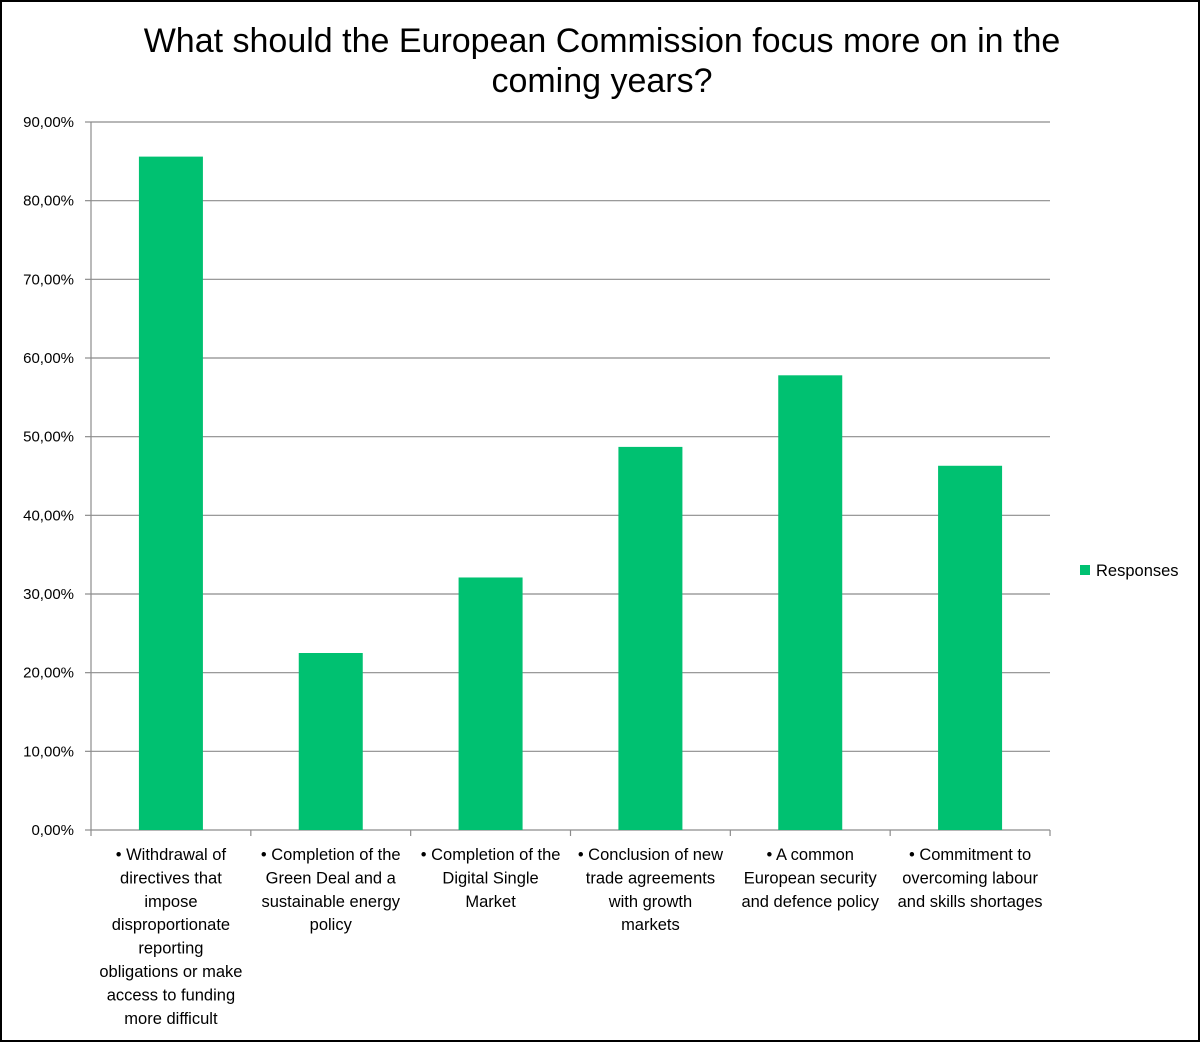 Image resolution: width=1200 pixels, height=1044 pixels. I want to click on legend: Responses, so click(1129, 571).